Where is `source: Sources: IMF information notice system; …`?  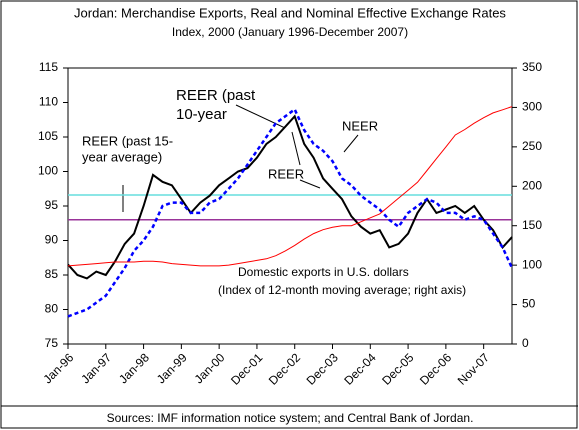
source: Sources: IMF information notice system; … is located at coordinates (290, 418).